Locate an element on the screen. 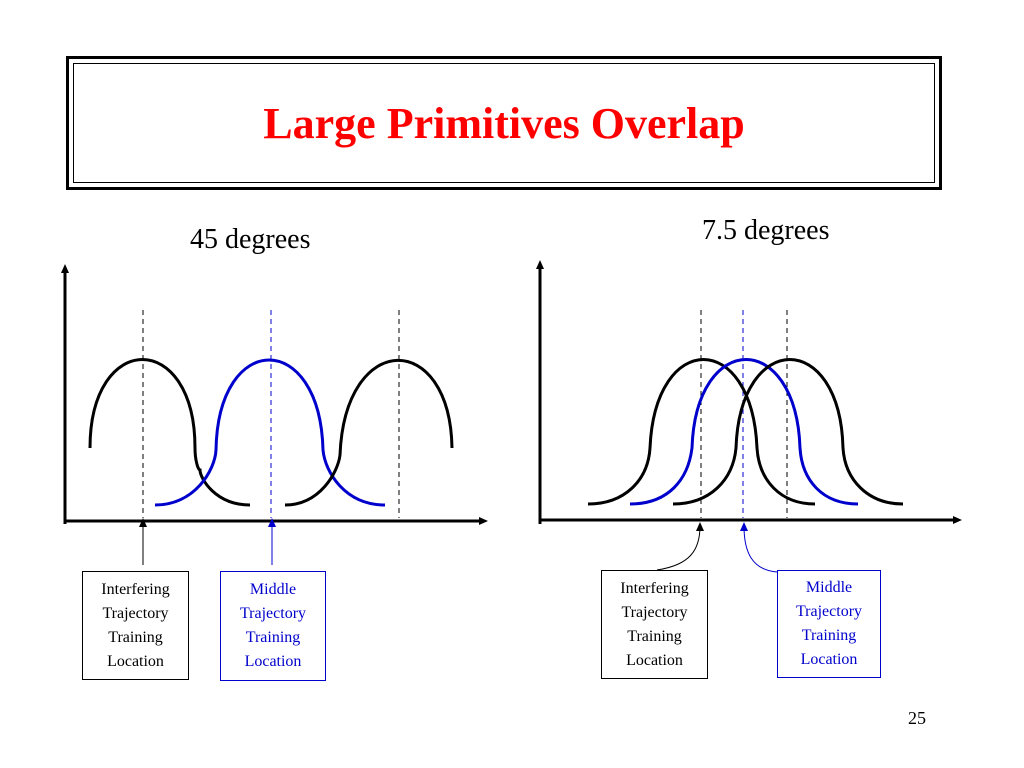 The height and width of the screenshot is (768, 1024). left-panel-heading: 45 degrees is located at coordinates (250, 239).